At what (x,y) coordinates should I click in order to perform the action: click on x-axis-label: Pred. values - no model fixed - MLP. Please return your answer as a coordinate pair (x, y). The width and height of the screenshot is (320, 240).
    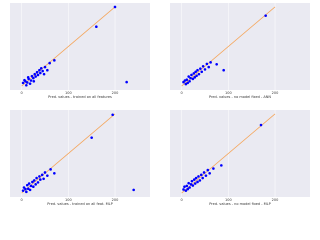
    Looking at the image, I should click on (239, 204).